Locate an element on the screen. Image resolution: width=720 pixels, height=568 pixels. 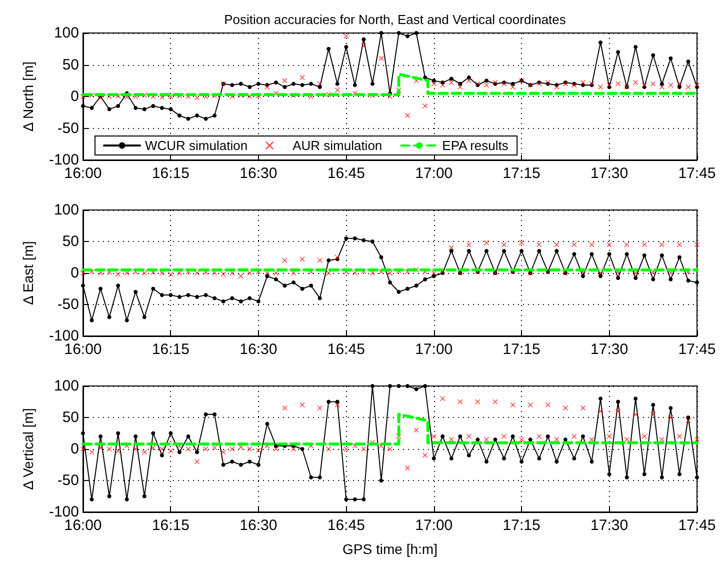
y-axis-title: Δ Vertical [m] is located at coordinates (28, 449).